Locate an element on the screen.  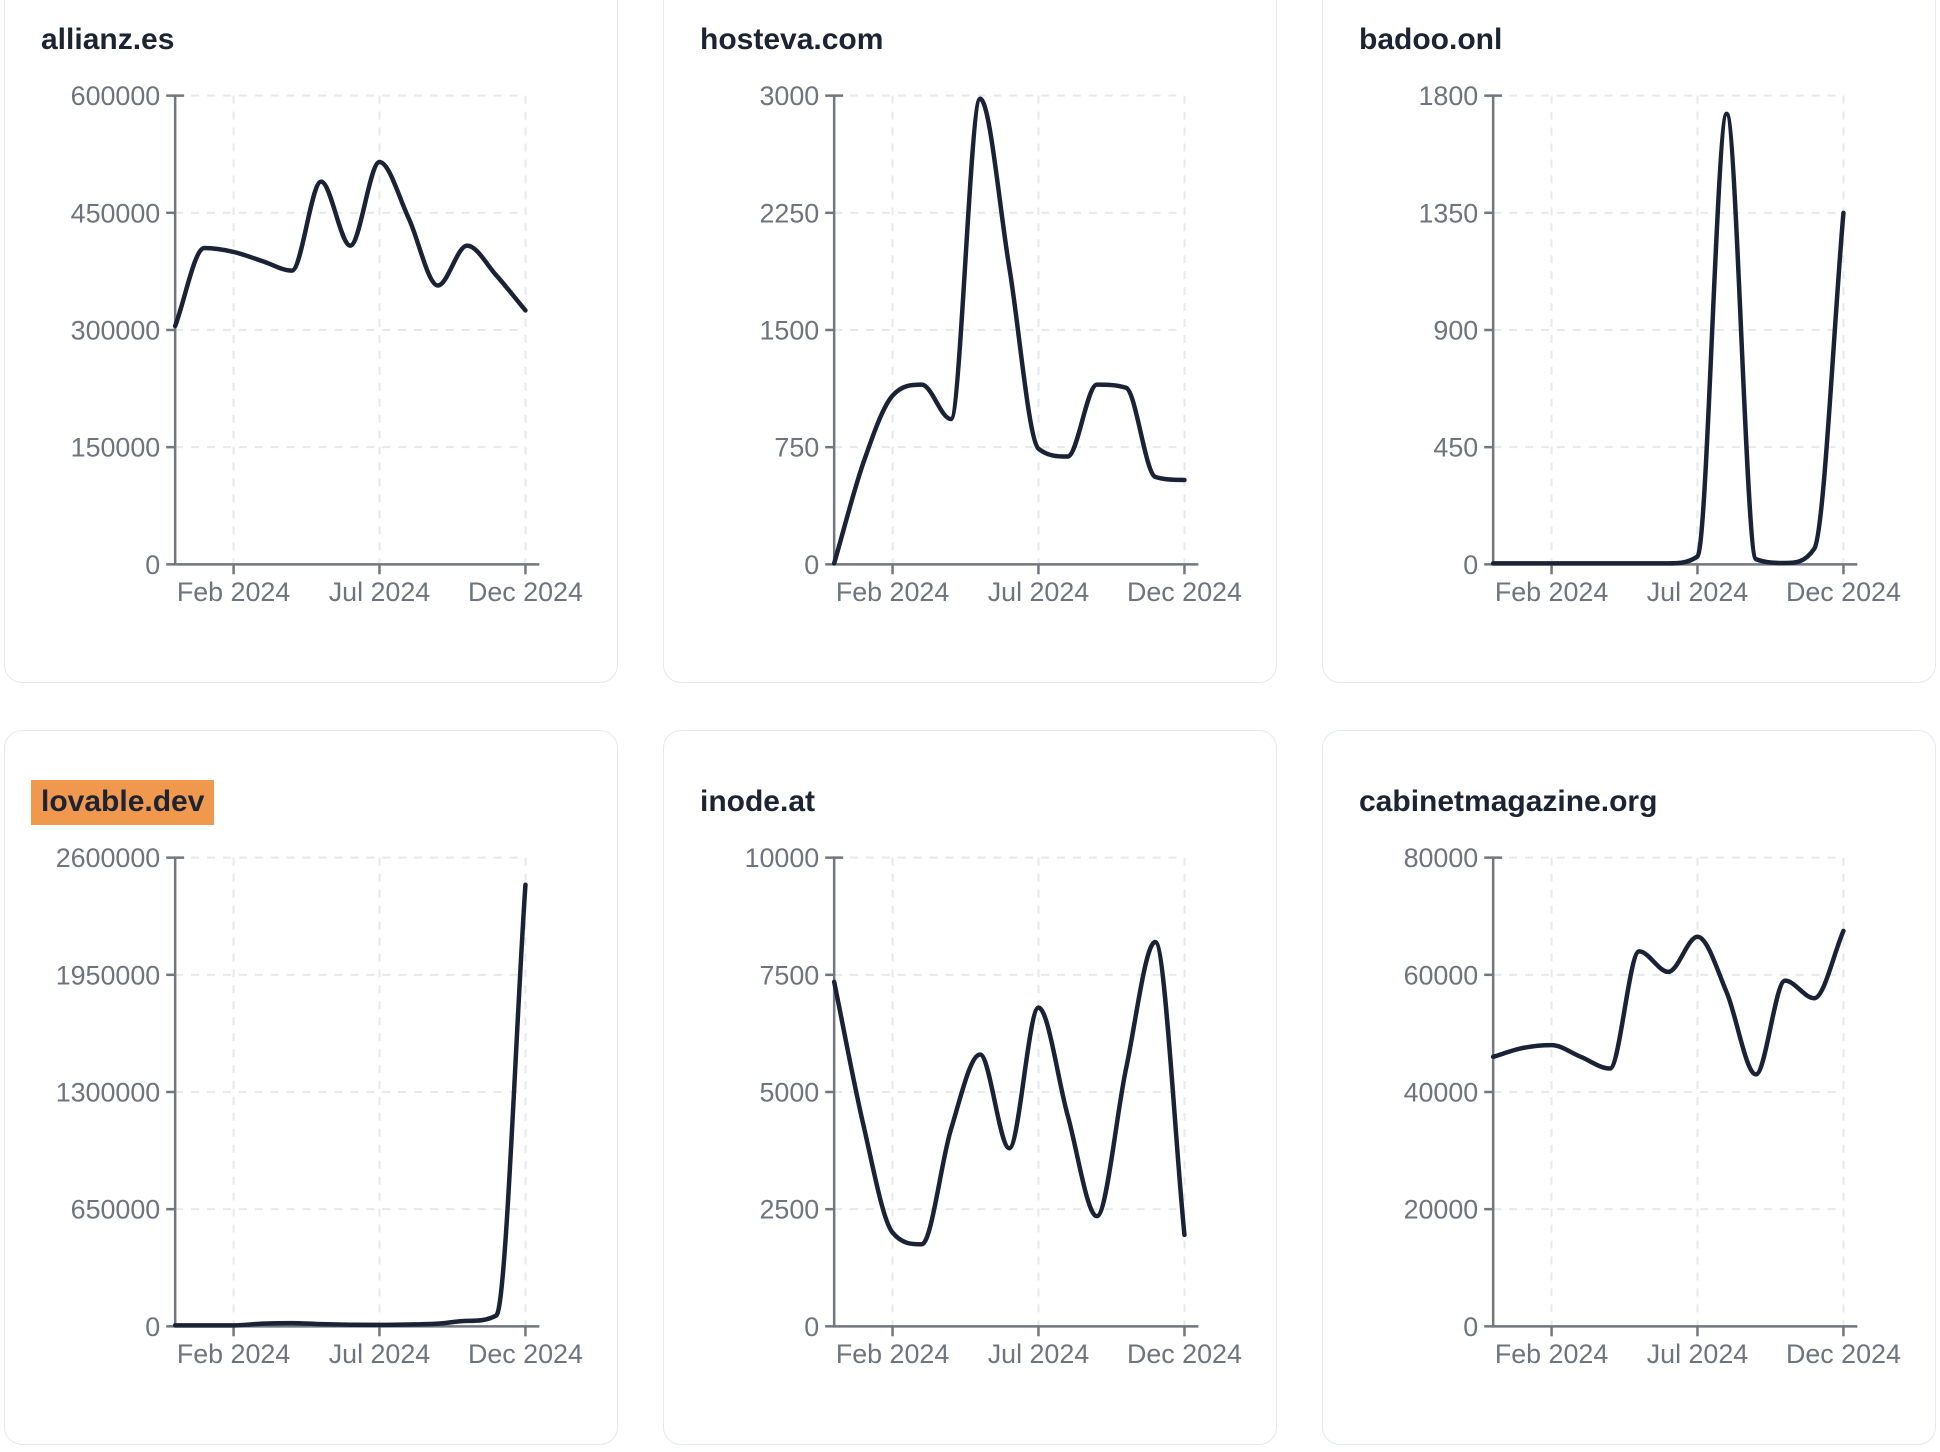
chart-title-heading: cabinetmagazine.org is located at coordinates (1508, 802).